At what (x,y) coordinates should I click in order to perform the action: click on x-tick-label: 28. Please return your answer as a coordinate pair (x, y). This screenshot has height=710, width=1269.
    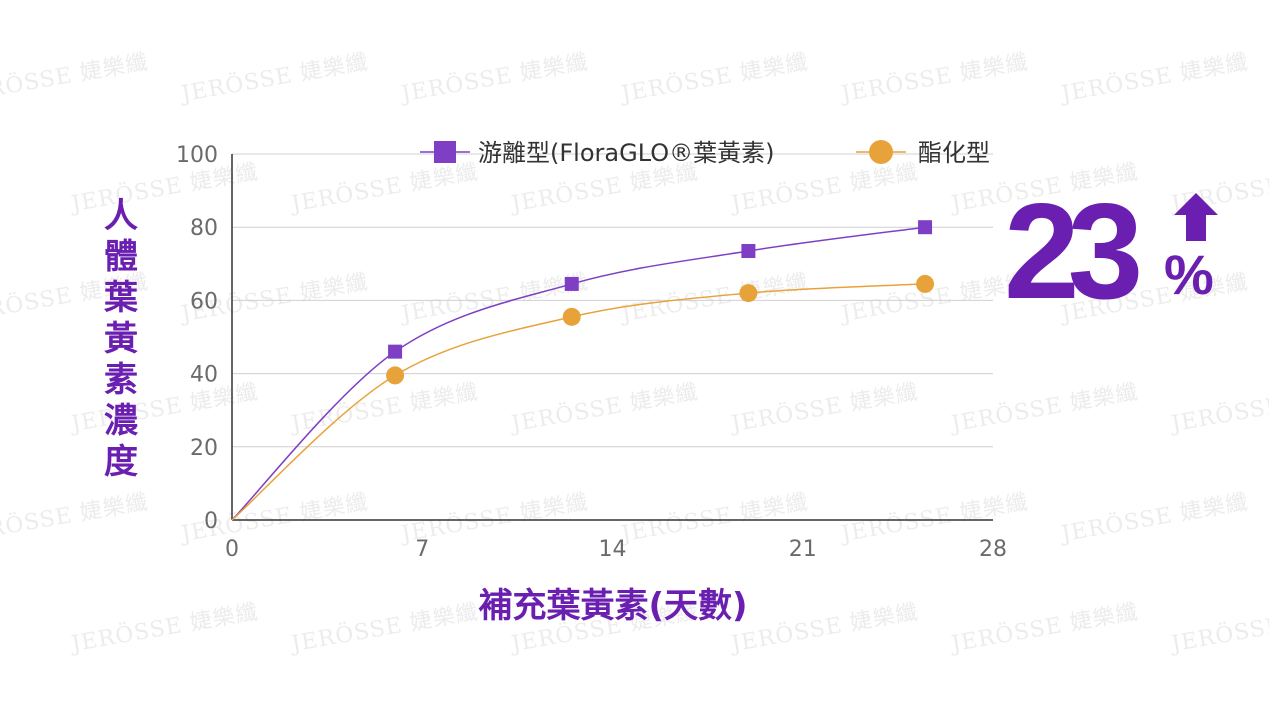
    Looking at the image, I should click on (993, 549).